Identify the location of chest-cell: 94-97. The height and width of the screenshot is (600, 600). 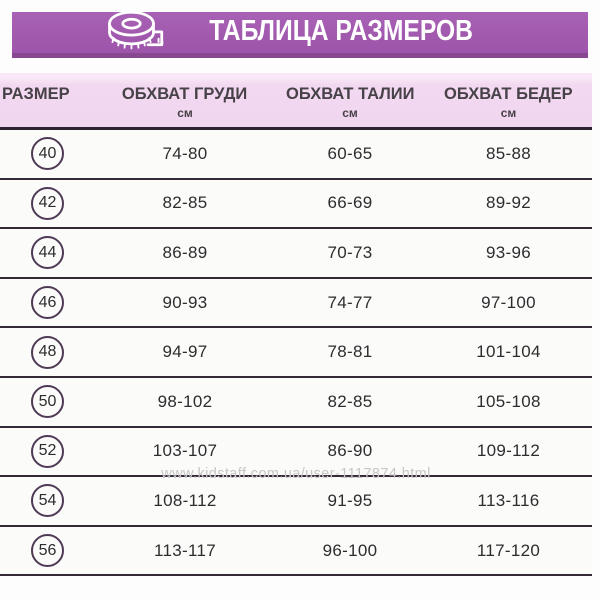
(185, 352).